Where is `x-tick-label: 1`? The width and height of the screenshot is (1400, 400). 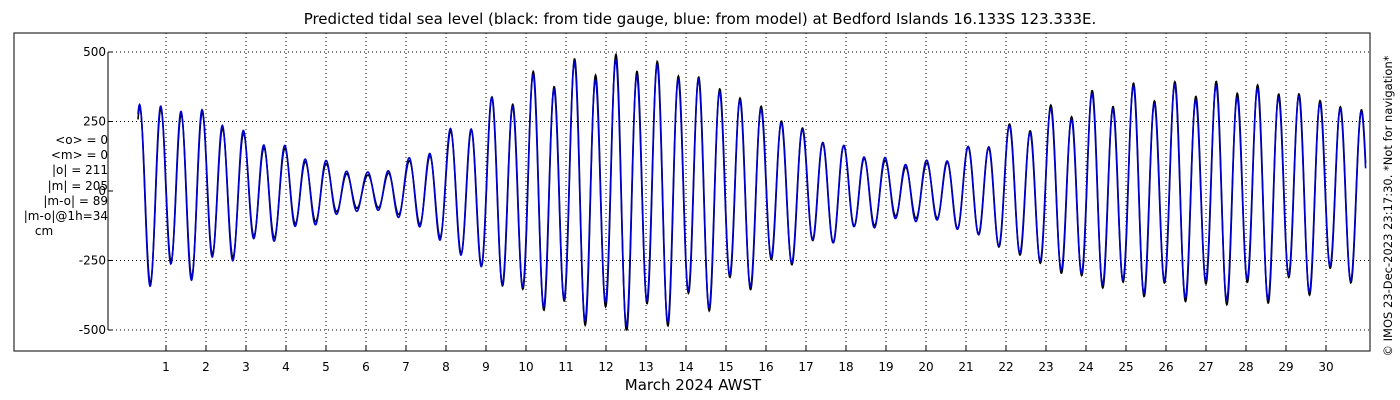 x-tick-label: 1 is located at coordinates (166, 367).